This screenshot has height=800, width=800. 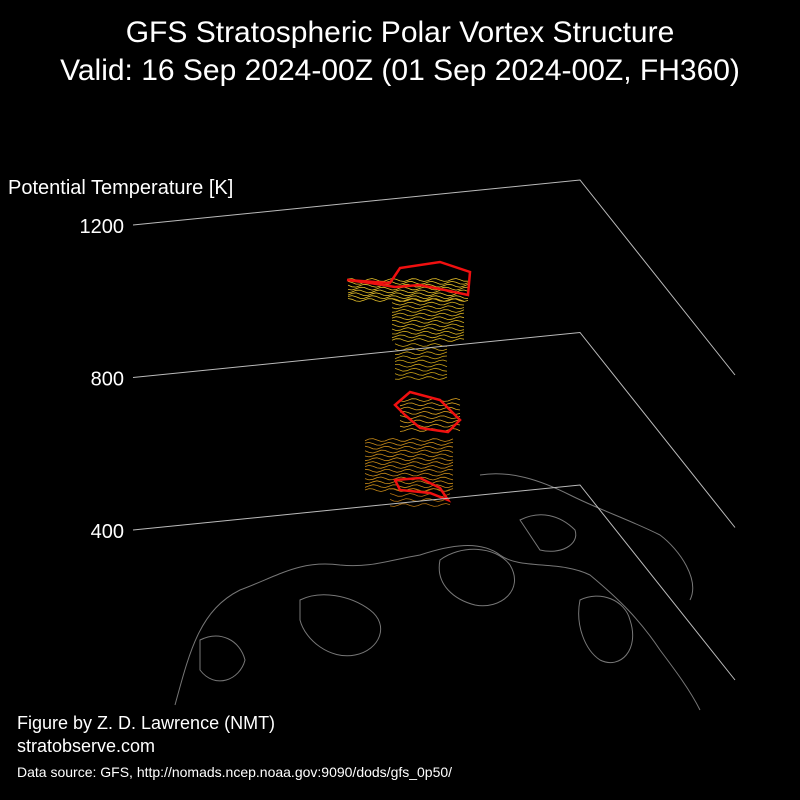 What do you see at coordinates (409, 383) in the screenshot?
I see `vortex` at bounding box center [409, 383].